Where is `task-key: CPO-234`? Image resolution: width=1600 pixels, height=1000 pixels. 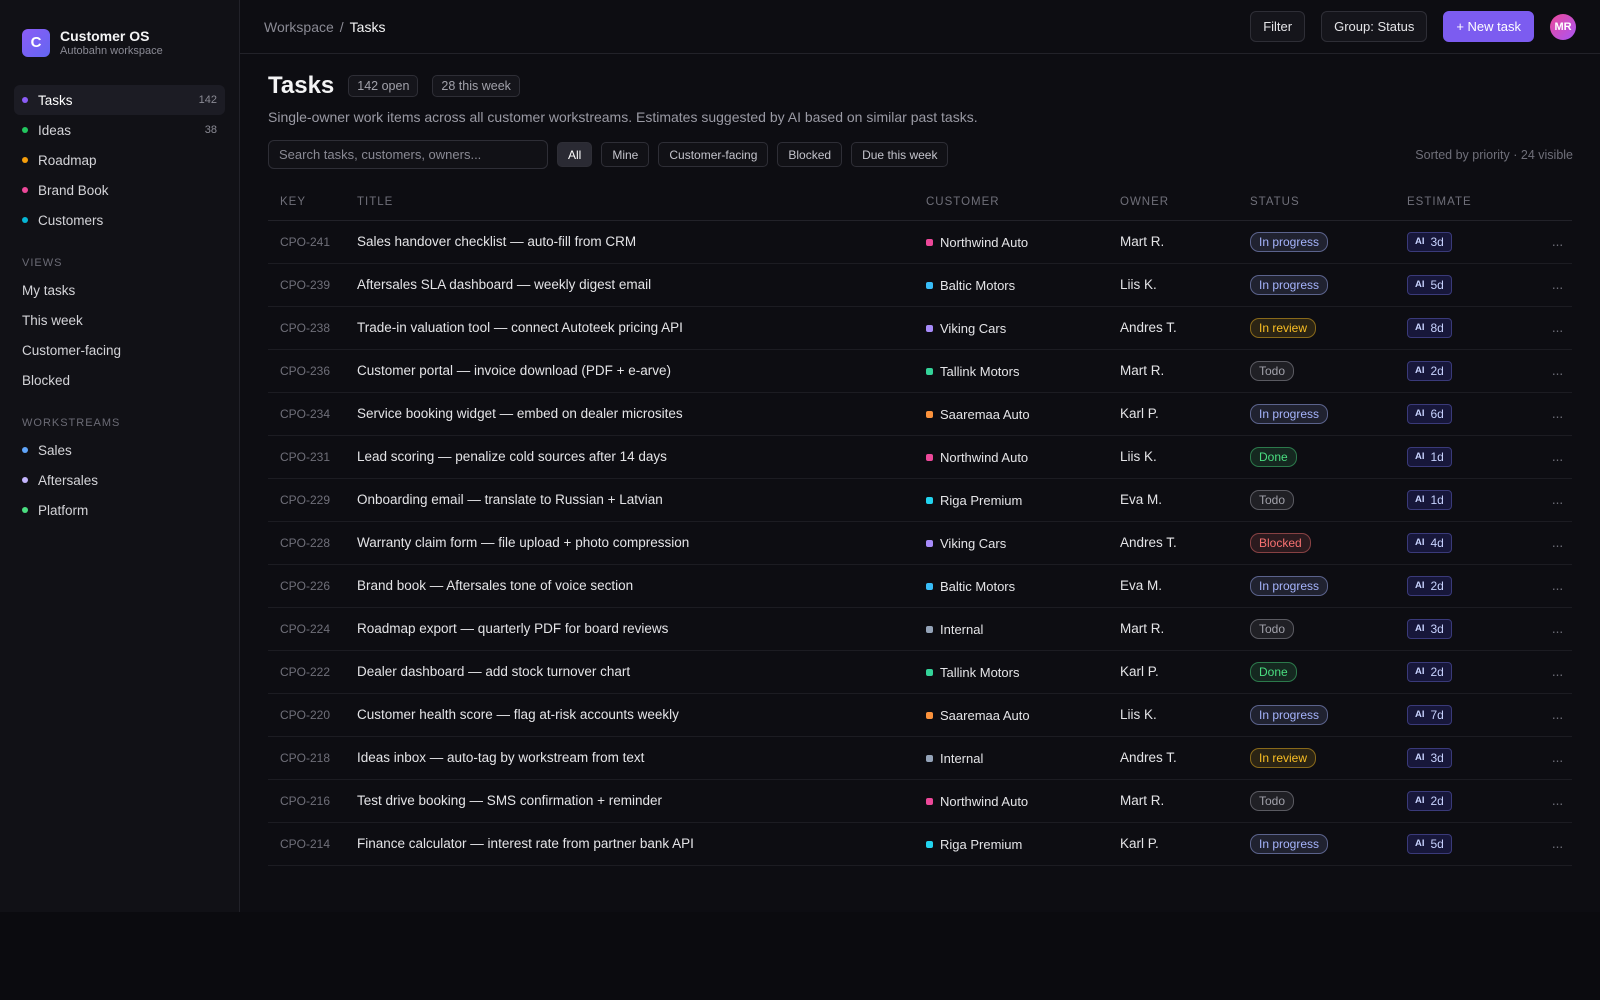
task-key: CPO-234 is located at coordinates (312, 414).